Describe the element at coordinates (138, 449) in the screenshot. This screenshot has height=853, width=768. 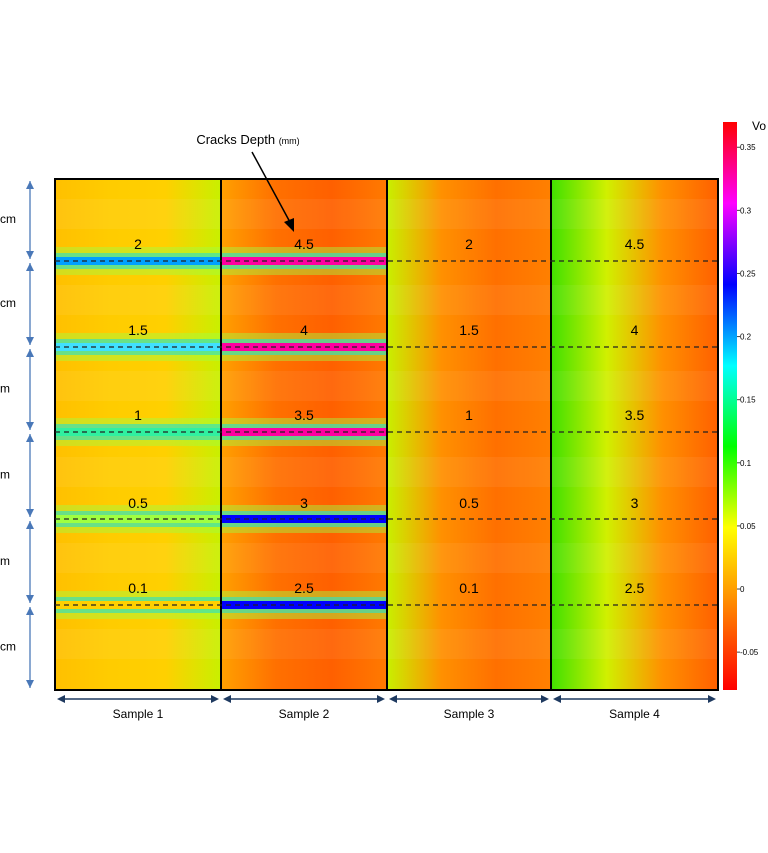
I see `sample-panel: 2 1.5 1 0.5 0.1 Sample 1` at that location.